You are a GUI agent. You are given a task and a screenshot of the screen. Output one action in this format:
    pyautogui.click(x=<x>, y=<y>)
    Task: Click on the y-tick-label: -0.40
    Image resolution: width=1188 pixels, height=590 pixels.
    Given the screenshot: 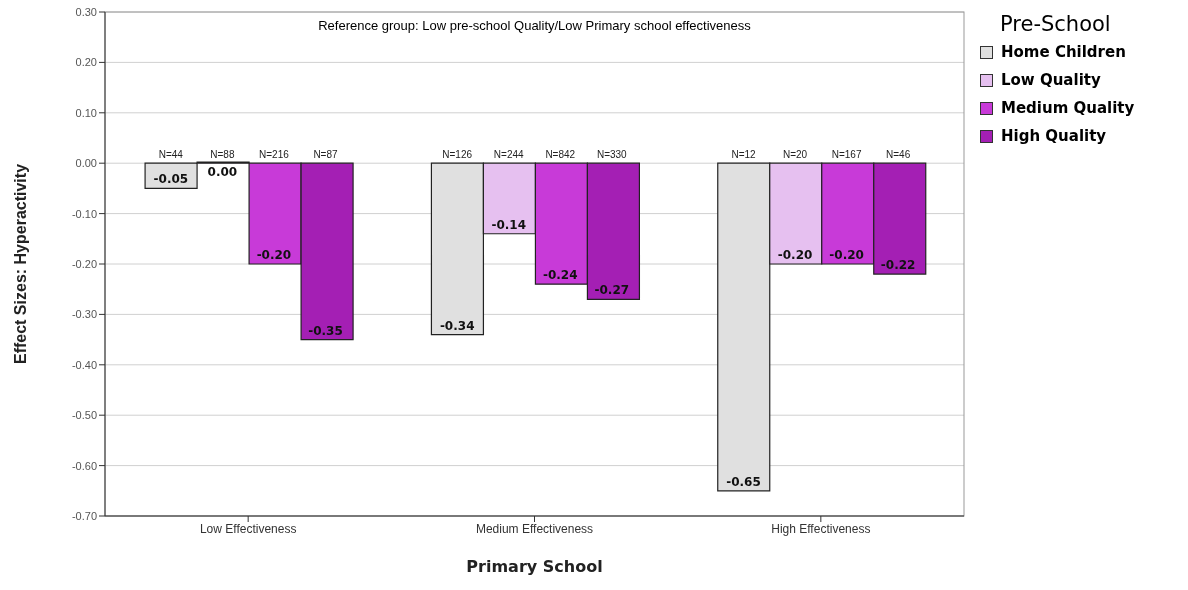 What is the action you would take?
    pyautogui.click(x=84, y=364)
    